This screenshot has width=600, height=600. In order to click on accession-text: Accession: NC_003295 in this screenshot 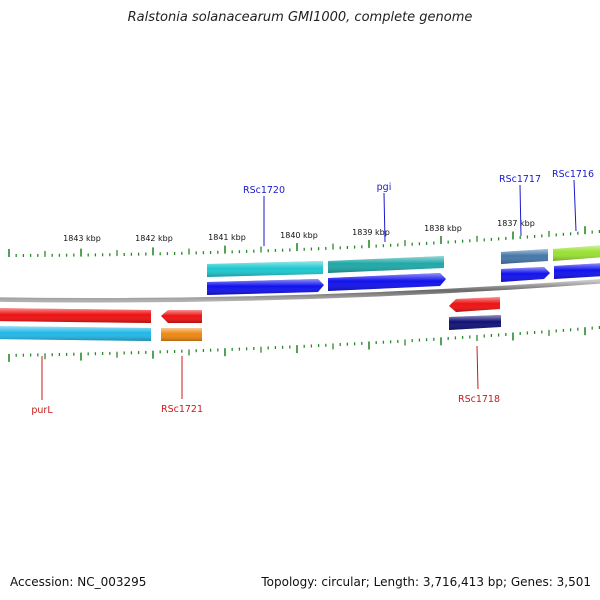, I will do `click(78, 582)`.